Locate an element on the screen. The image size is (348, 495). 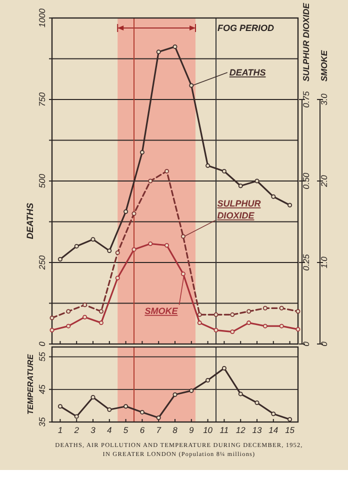
band-label: FOG PERIOD is located at coordinates (246, 28).